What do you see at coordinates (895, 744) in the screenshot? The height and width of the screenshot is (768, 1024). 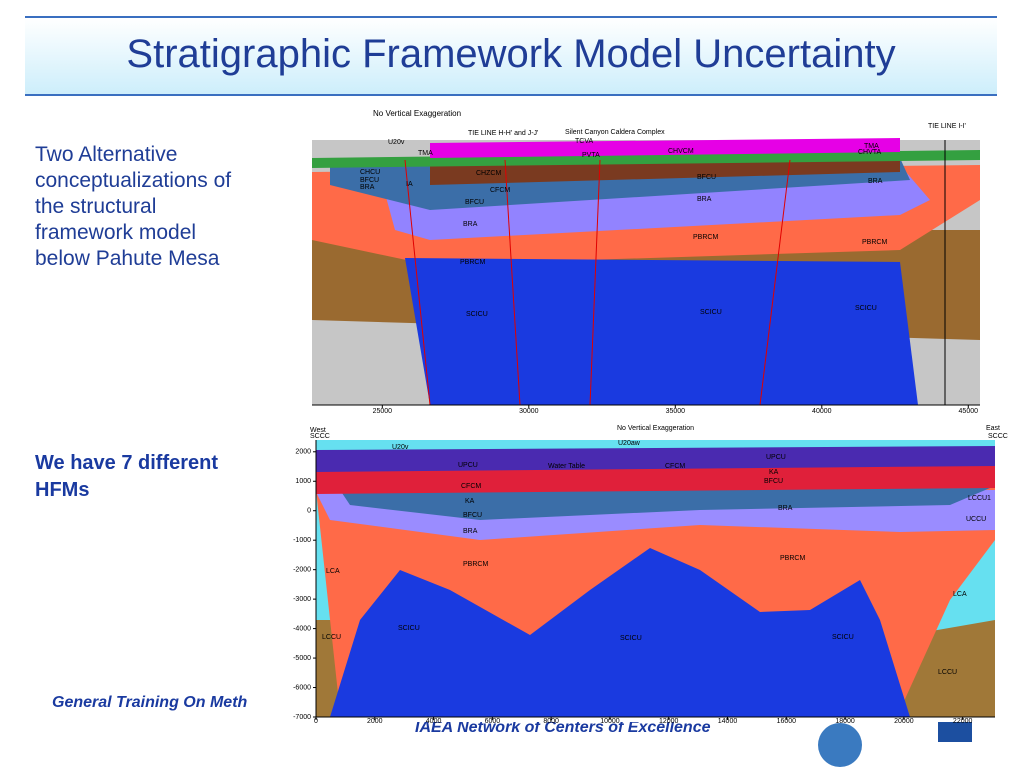 I see `logo` at bounding box center [895, 744].